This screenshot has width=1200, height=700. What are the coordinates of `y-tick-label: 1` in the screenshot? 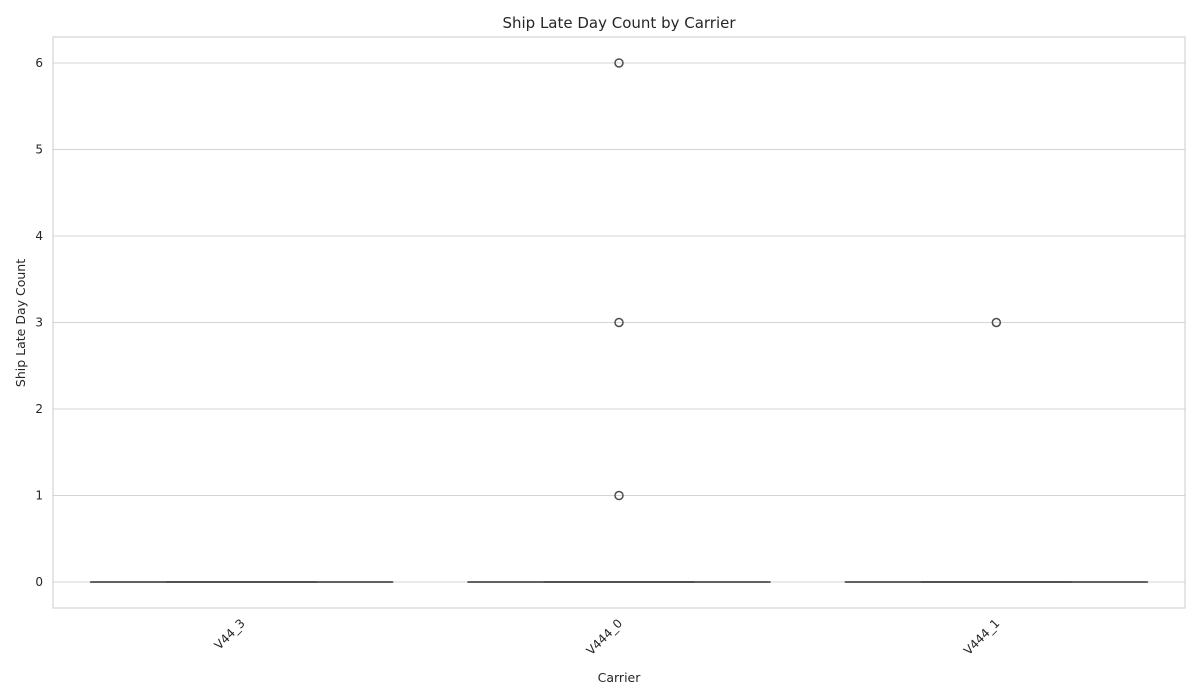 It's located at (39, 496).